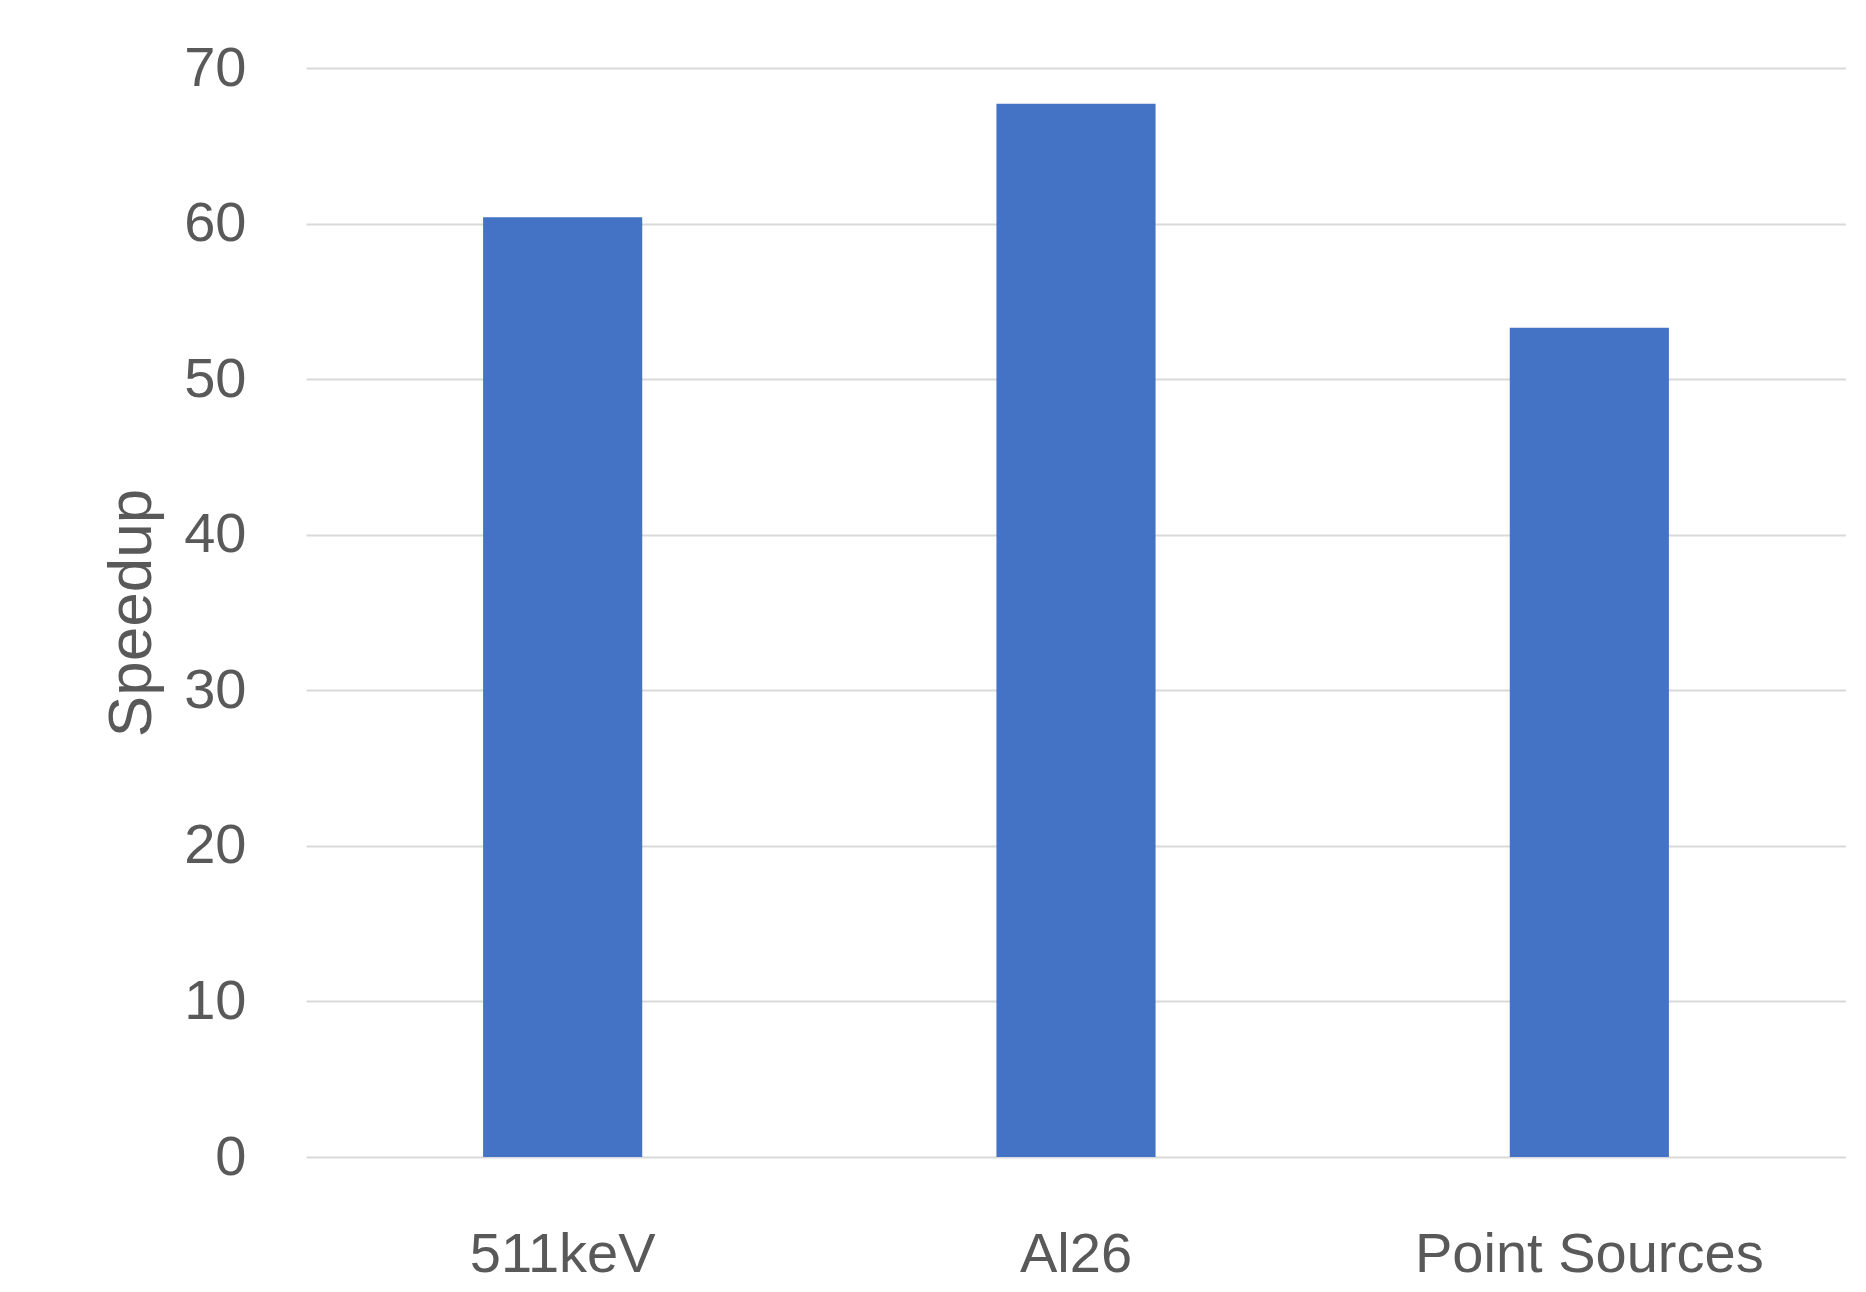 The height and width of the screenshot is (1292, 1866). What do you see at coordinates (215, 844) in the screenshot?
I see `y-tick-label: 20` at bounding box center [215, 844].